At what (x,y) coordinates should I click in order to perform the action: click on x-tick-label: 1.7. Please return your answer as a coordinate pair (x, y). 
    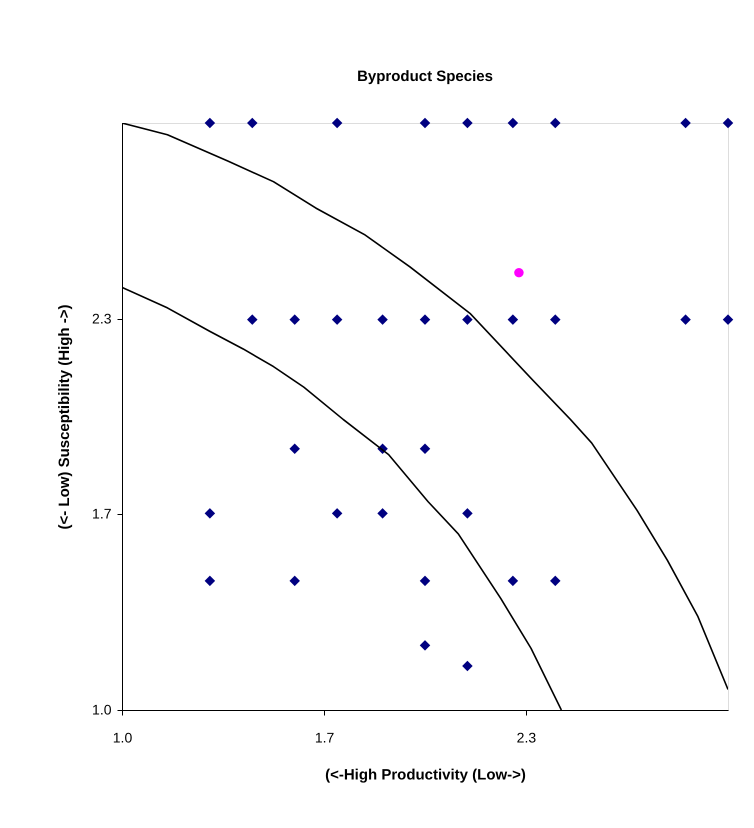
    Looking at the image, I should click on (324, 738).